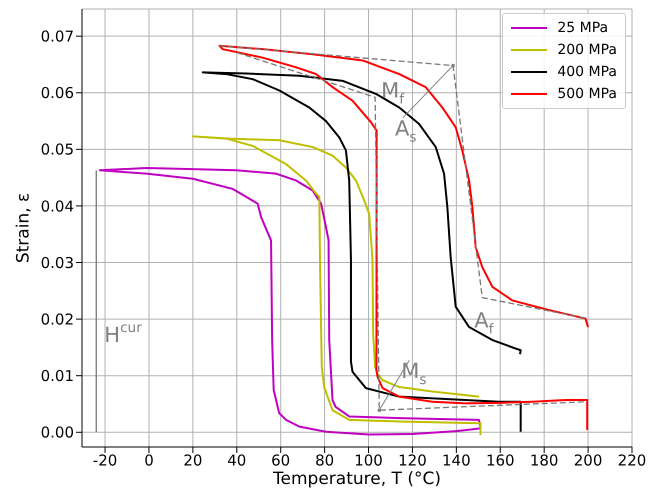 This screenshot has width=665, height=492. I want to click on legend-label: 400 MPa, so click(587, 72).